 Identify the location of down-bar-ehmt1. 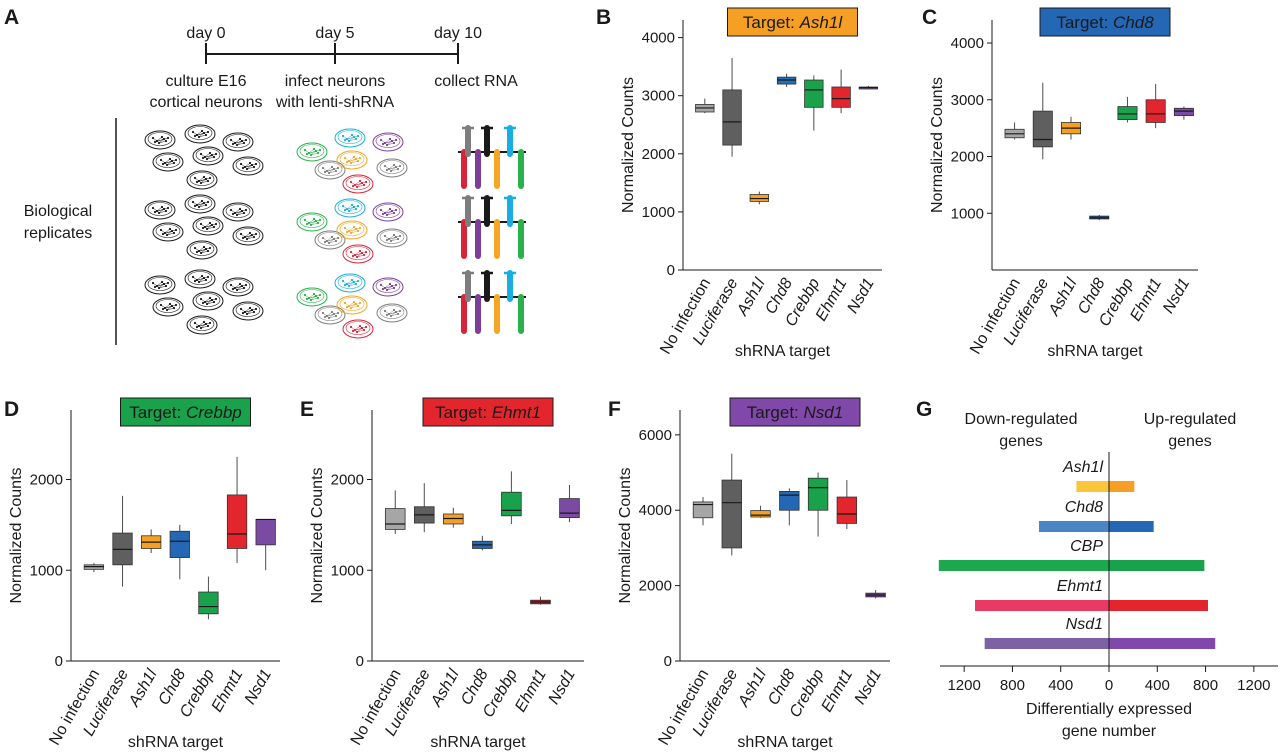
(1042, 605).